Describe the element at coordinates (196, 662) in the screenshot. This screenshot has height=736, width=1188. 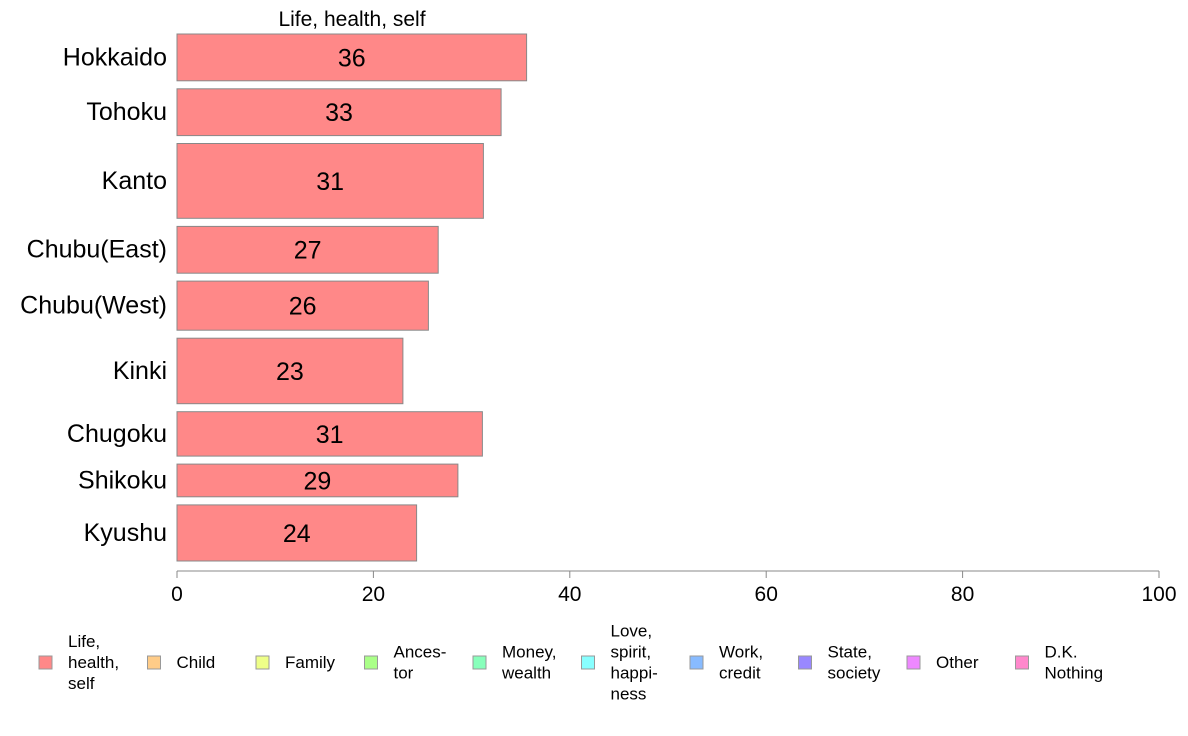
I see `legend-label: Child` at that location.